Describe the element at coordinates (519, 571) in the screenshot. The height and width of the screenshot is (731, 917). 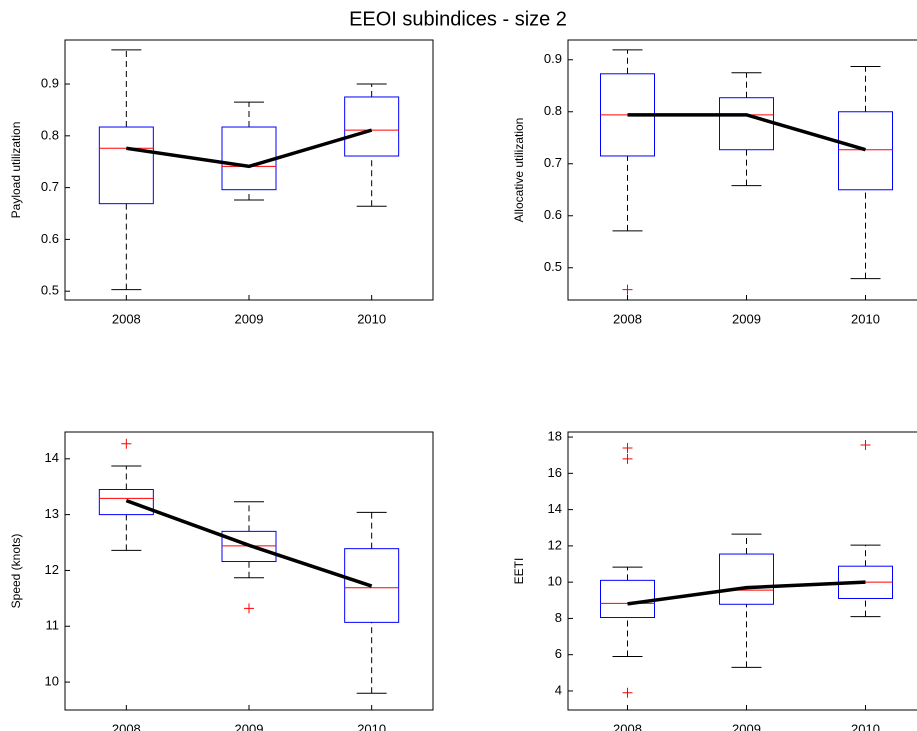
I see `y-axis-label: EETI` at that location.